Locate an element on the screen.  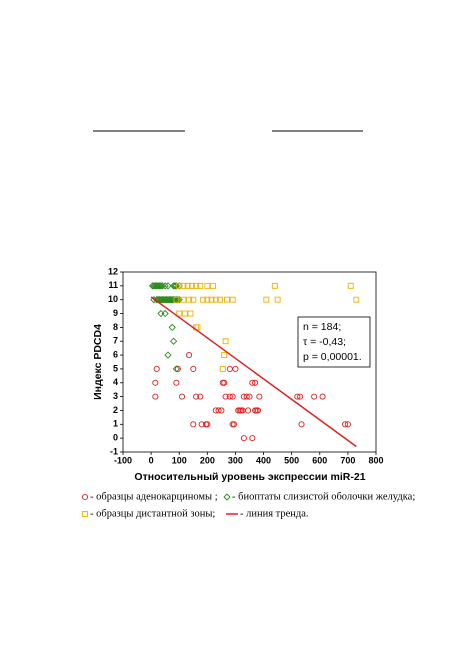
annotation-box is located at coordinates (334, 342).